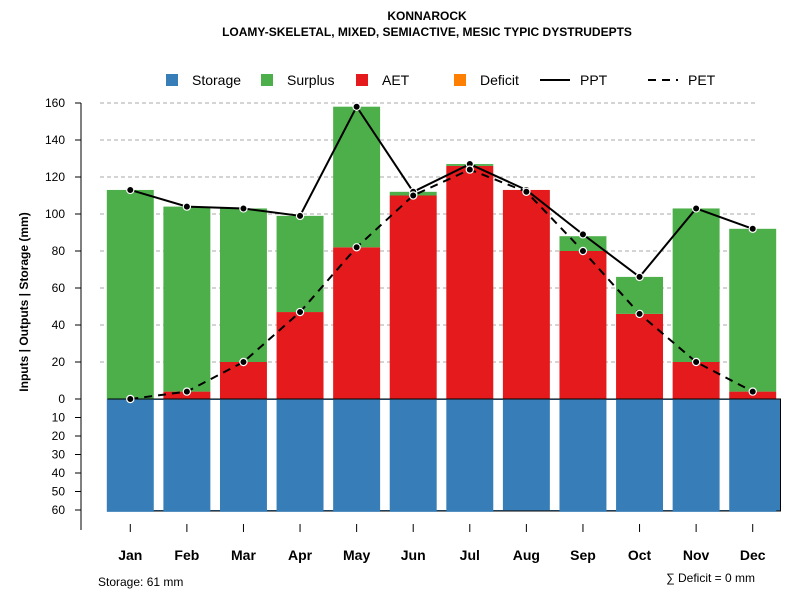  What do you see at coordinates (243, 455) in the screenshot?
I see `storage-bar-mar` at bounding box center [243, 455].